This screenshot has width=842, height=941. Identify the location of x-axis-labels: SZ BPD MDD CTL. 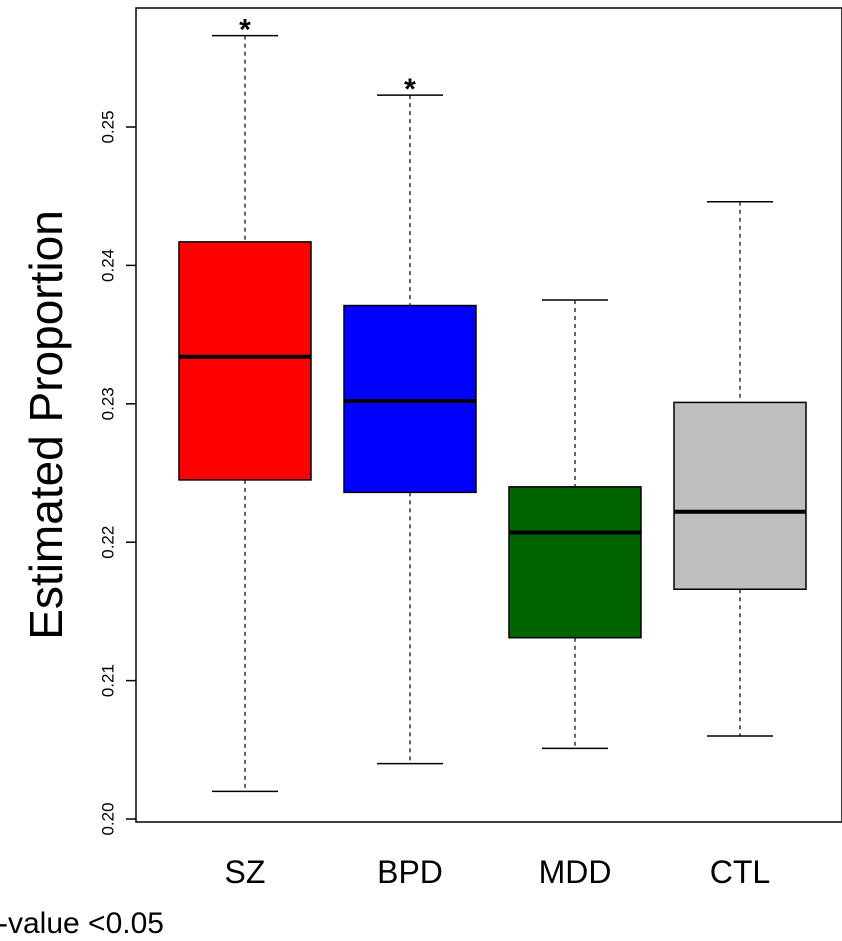
(498, 872).